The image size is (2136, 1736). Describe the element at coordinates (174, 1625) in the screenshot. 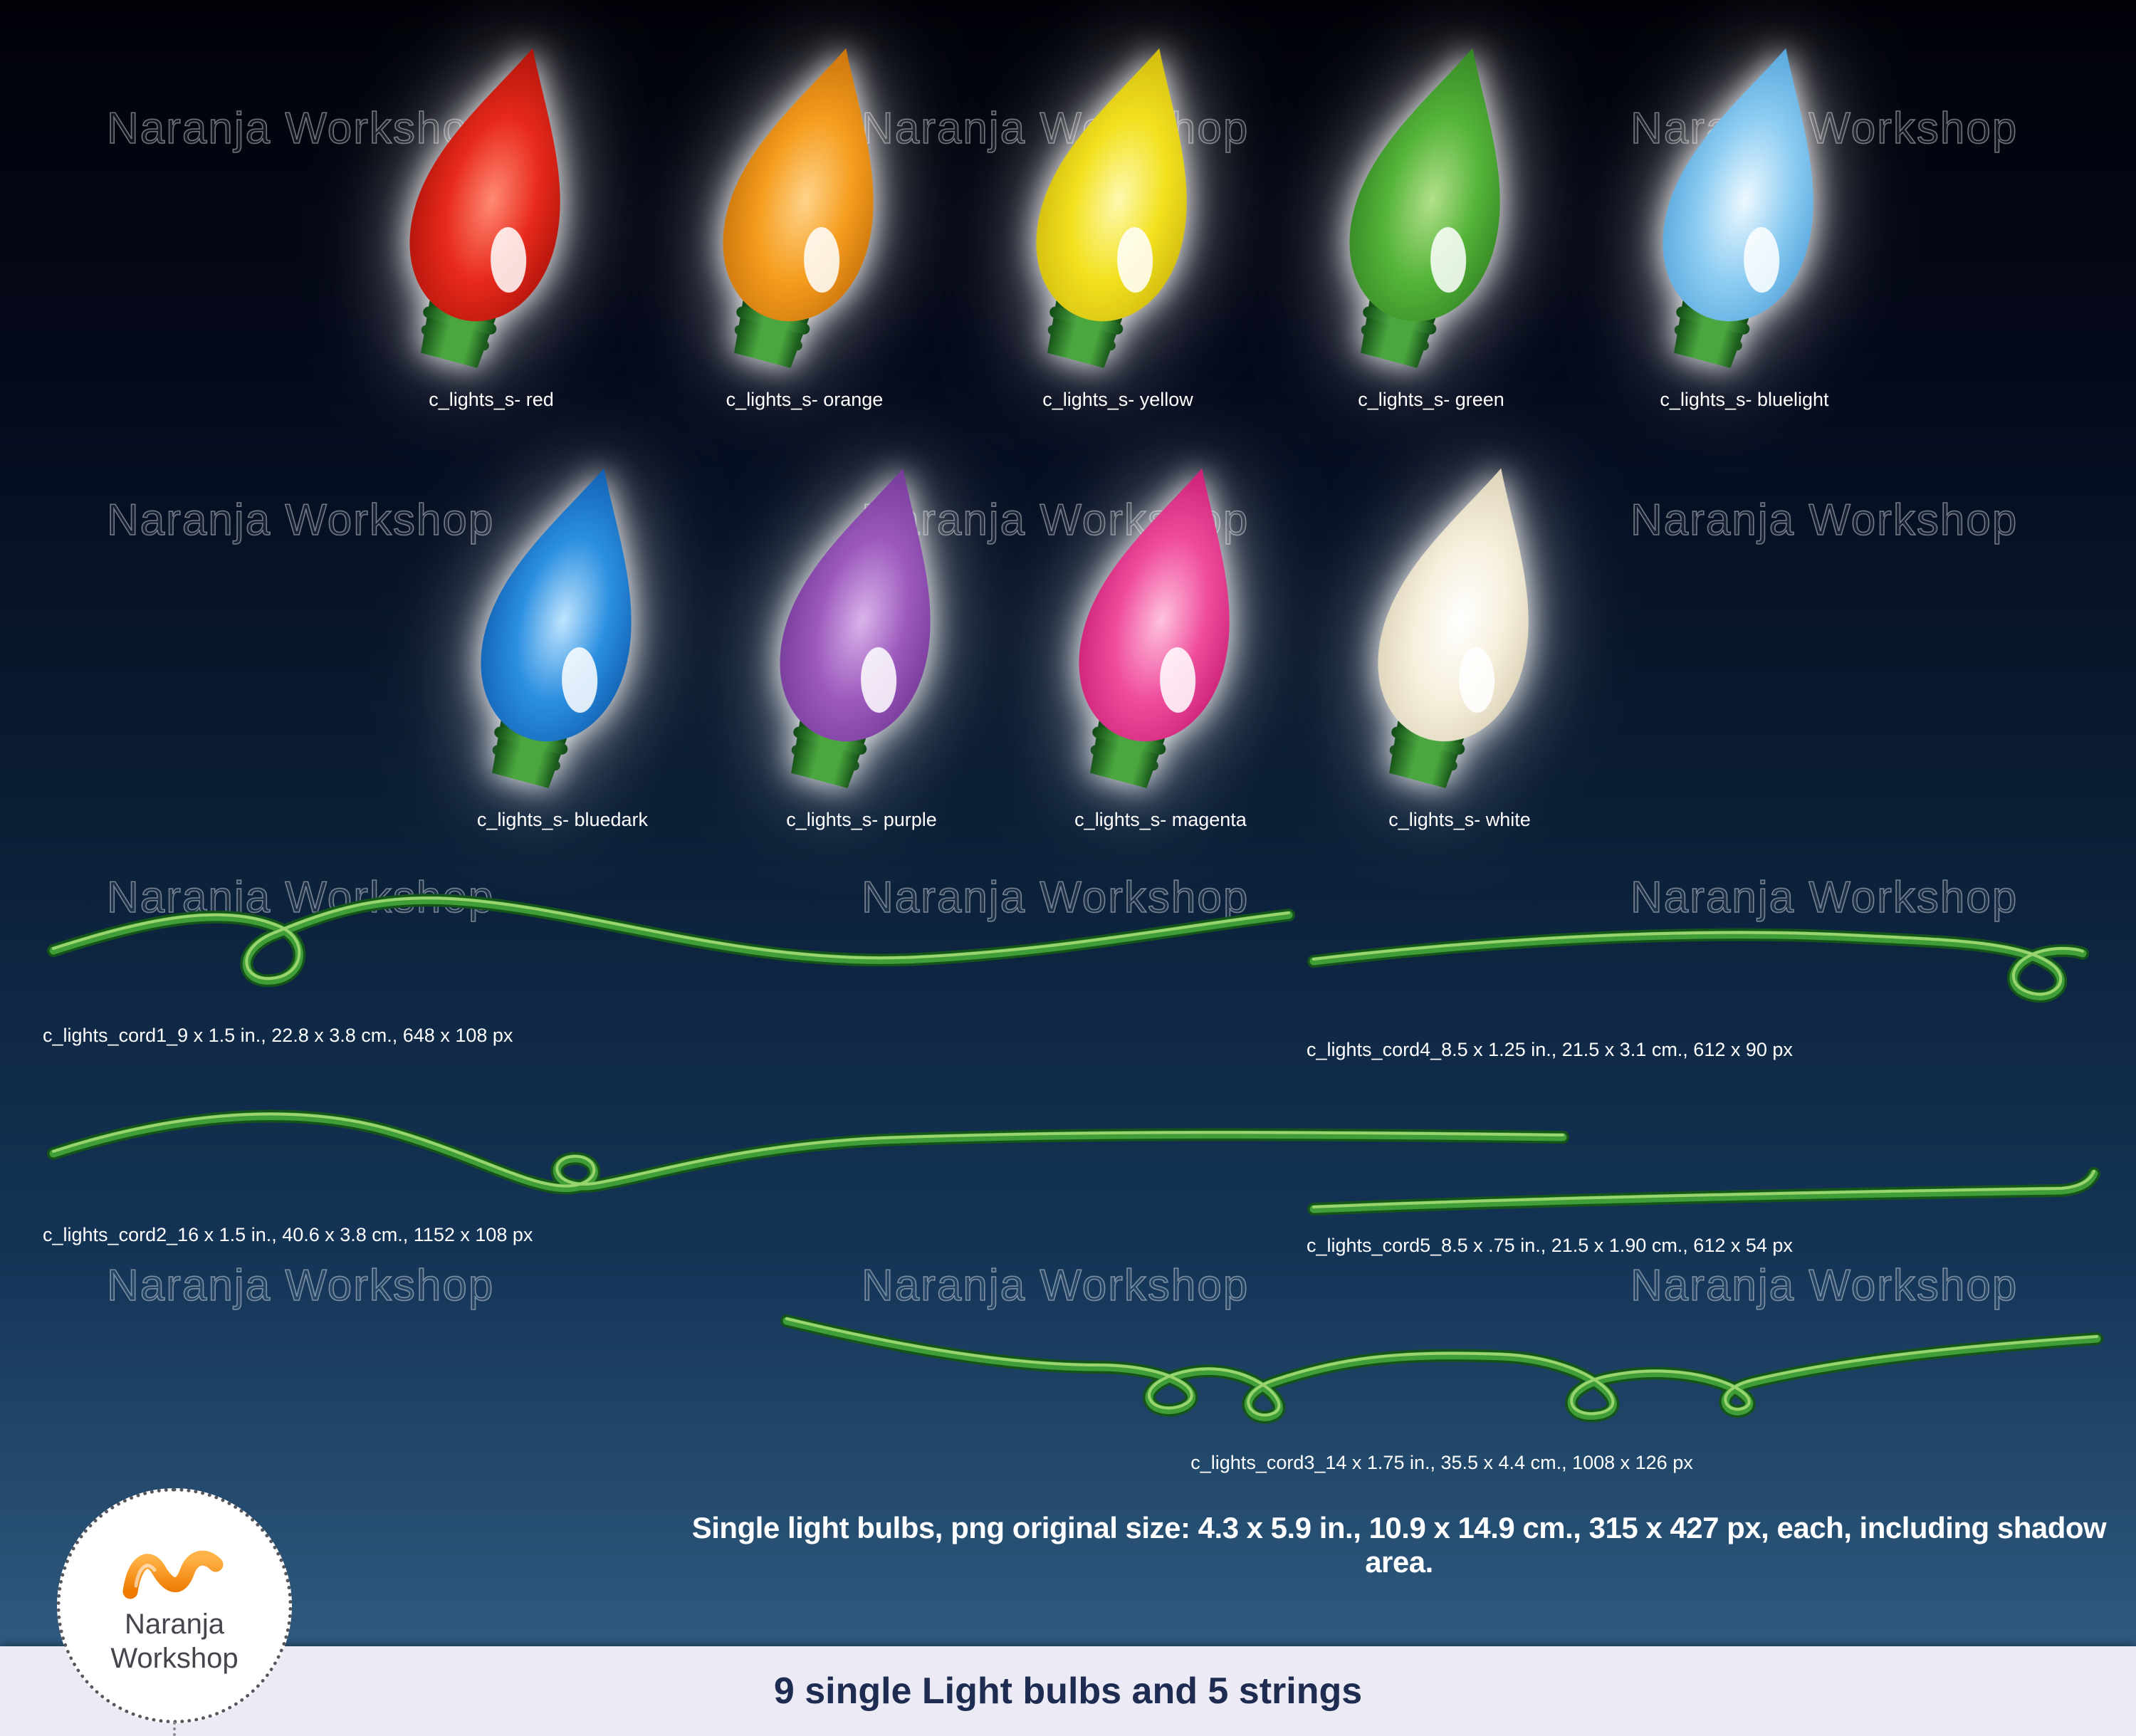

I see `logo-name-line1: Naranja` at that location.